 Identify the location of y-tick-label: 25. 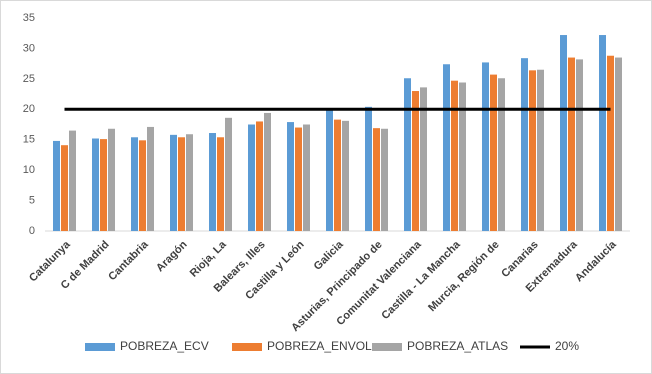
(29, 79).